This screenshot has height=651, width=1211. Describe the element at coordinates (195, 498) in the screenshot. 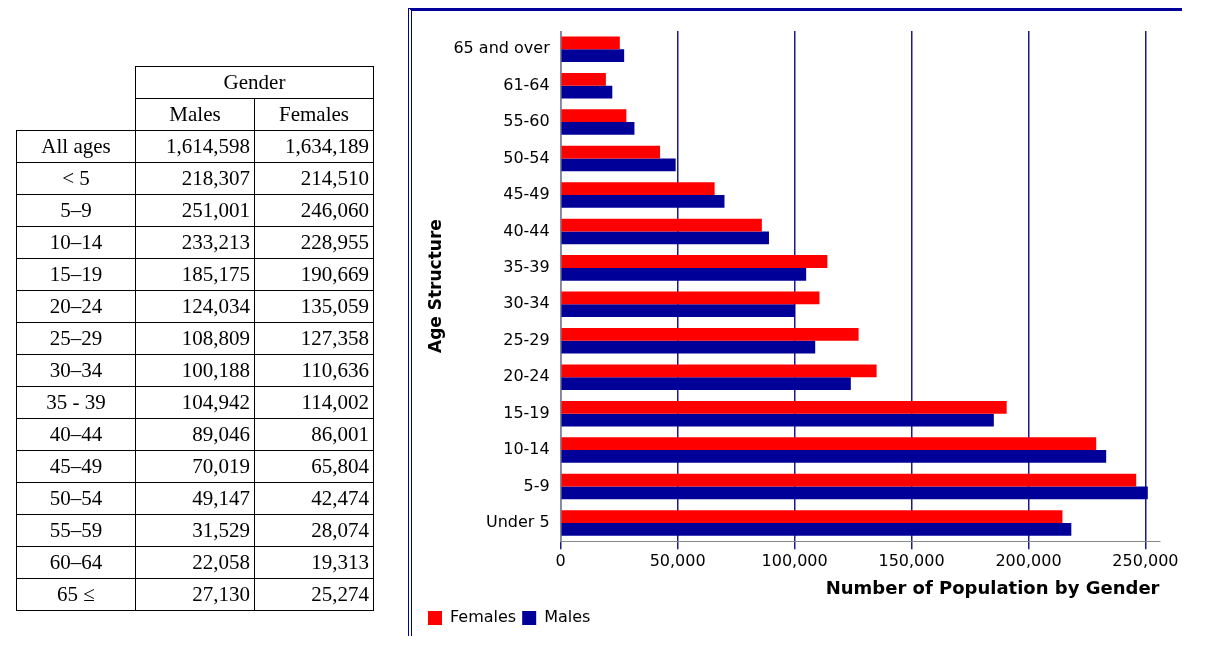

I see `data-label: 49,147` at that location.